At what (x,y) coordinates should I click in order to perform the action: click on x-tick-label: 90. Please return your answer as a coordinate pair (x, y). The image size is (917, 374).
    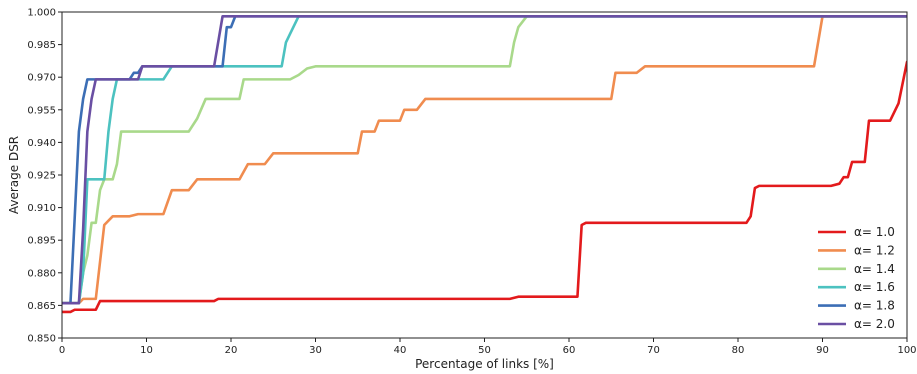
    Looking at the image, I should click on (822, 350).